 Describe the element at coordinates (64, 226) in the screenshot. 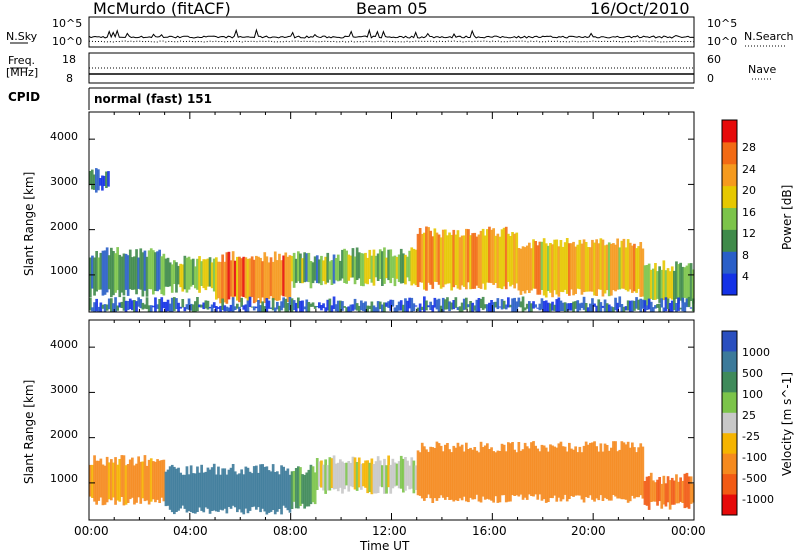

I see `power-ytick-2000: 2000` at that location.